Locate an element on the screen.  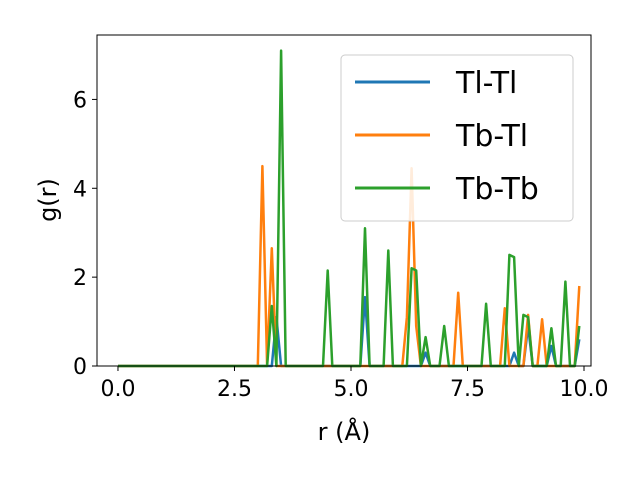
y-tick-label: 6 is located at coordinates (80, 100).